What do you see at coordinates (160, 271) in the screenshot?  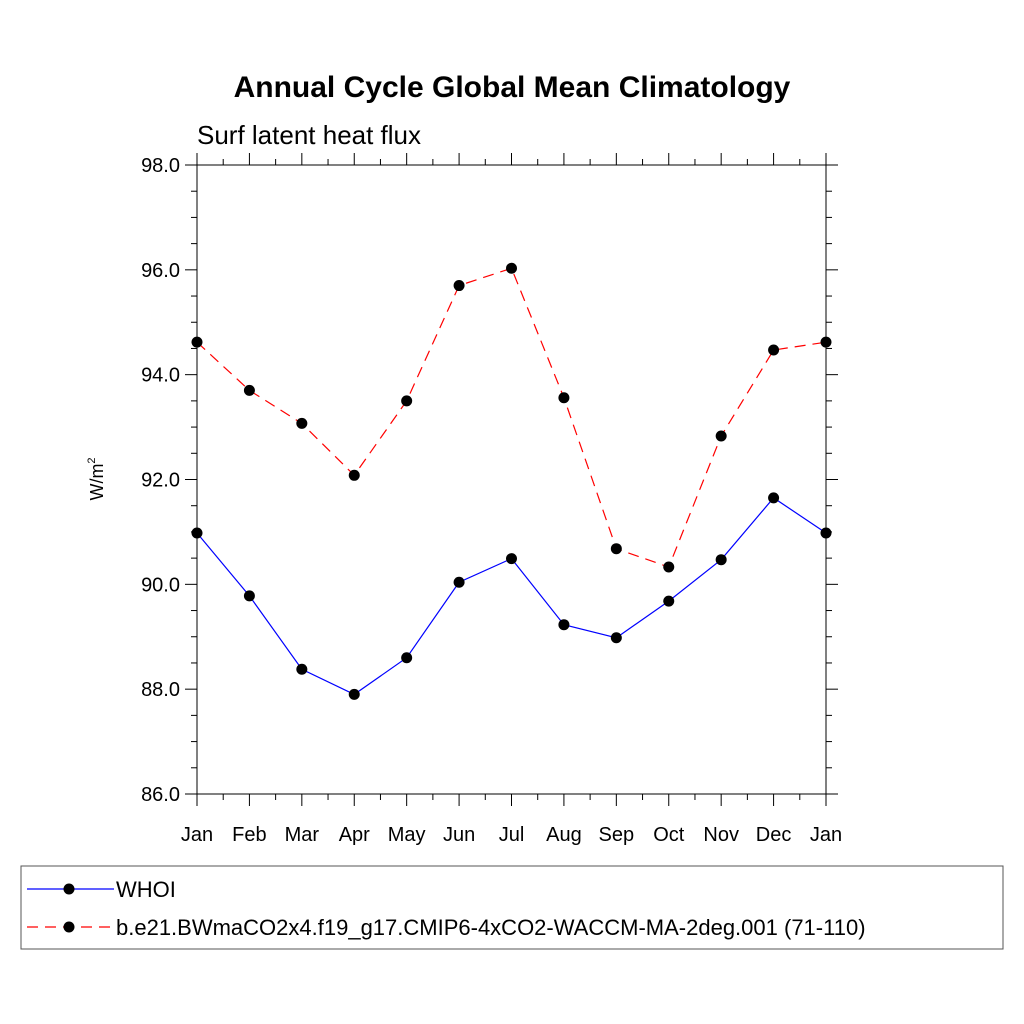 I see `y-tick-label: 96.0` at bounding box center [160, 271].